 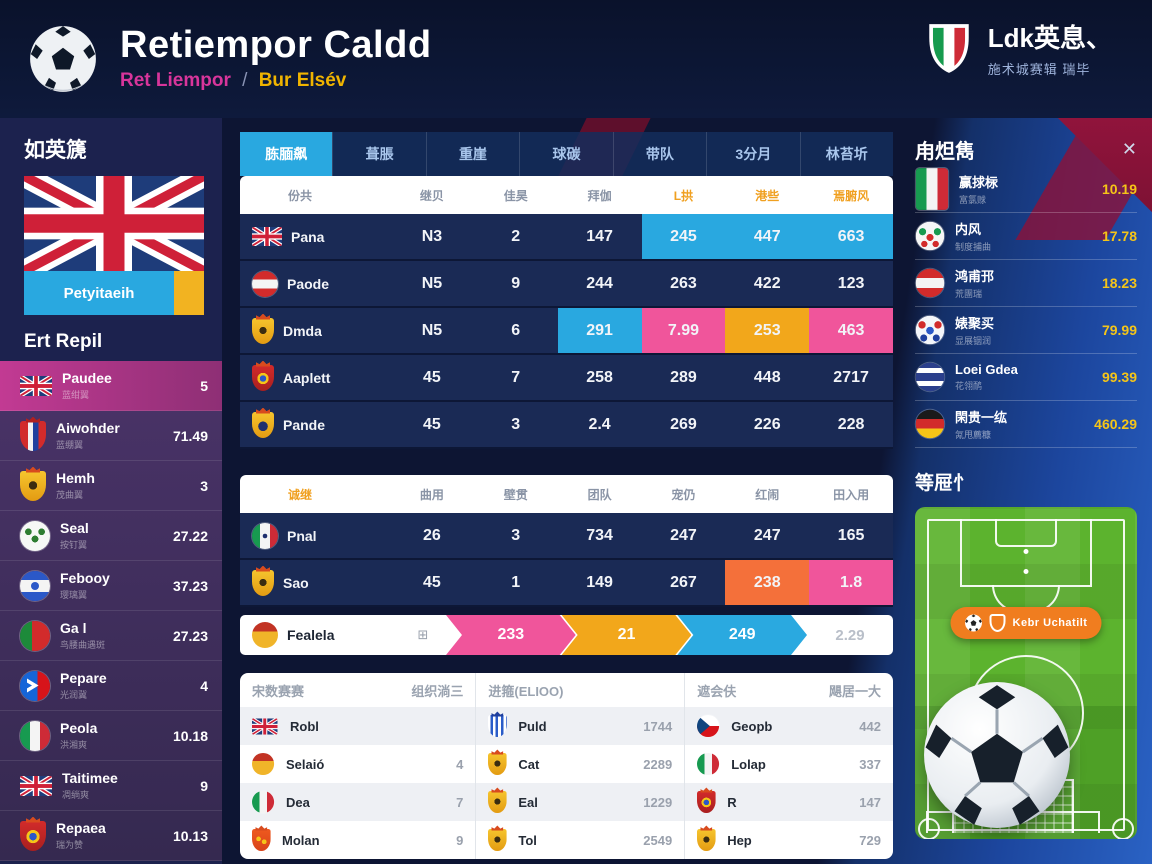 What do you see at coordinates (566, 536) in the screenshot?
I see `table-row: Pnal 26 3 734 247 247 165` at bounding box center [566, 536].